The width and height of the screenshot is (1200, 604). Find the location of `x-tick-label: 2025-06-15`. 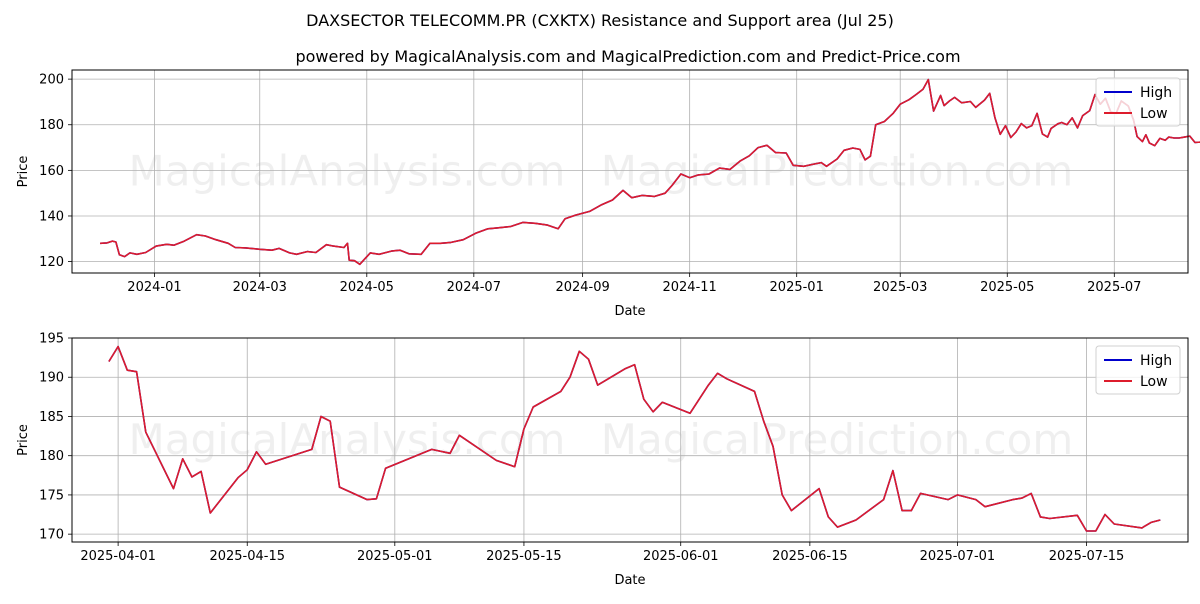

x-tick-label: 2025-06-15 is located at coordinates (810, 556).